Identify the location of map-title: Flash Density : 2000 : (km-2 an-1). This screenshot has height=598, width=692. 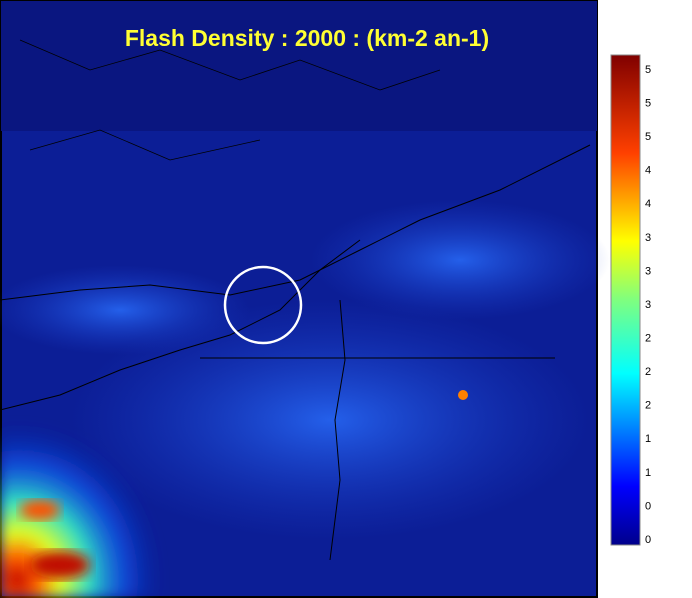
(307, 38).